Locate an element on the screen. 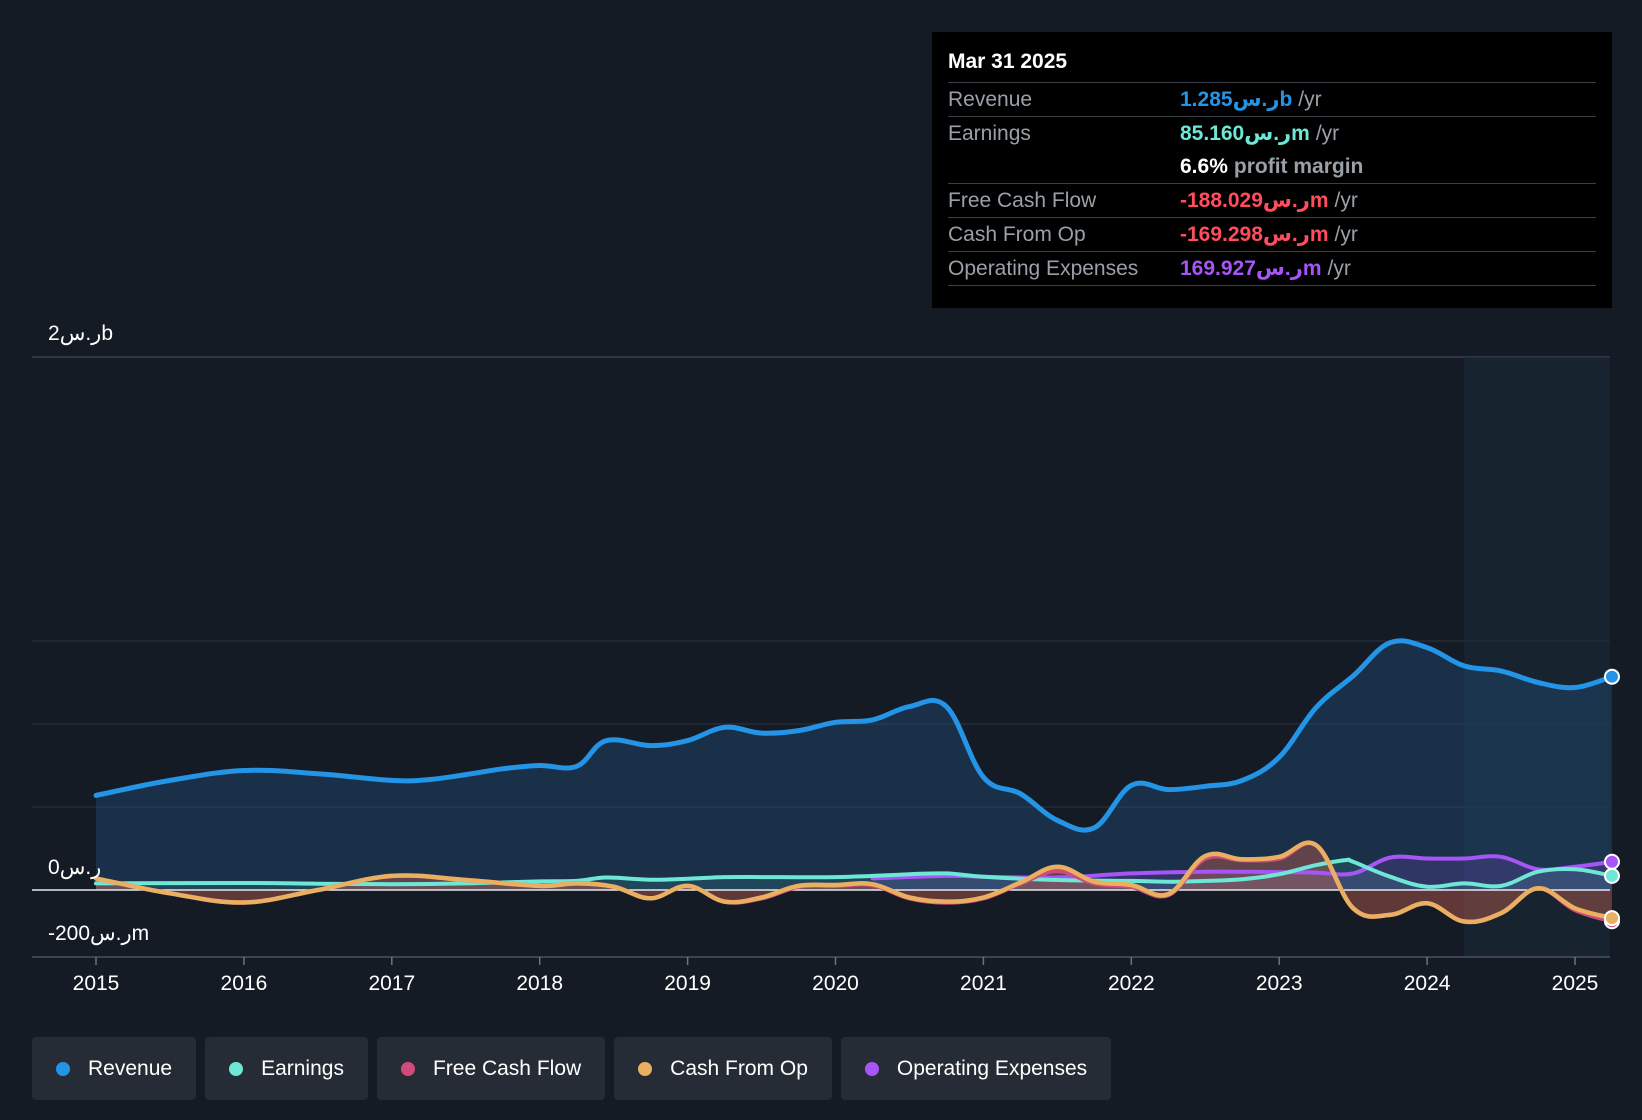  tooltip-label: Revenue is located at coordinates (990, 99).